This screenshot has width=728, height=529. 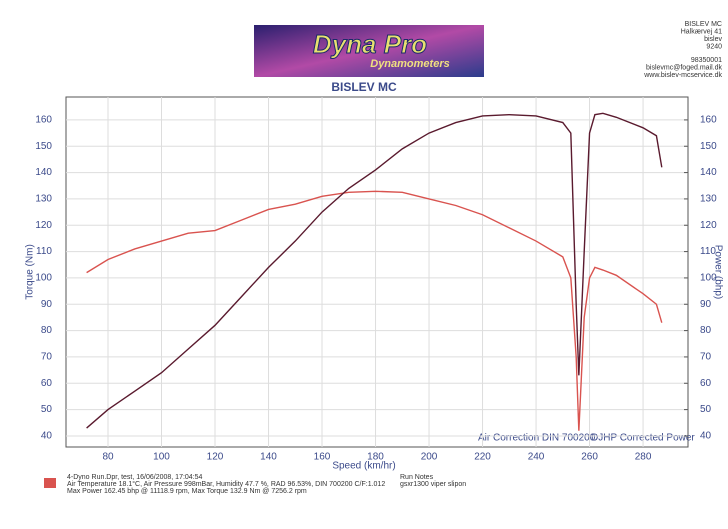 What do you see at coordinates (322, 457) in the screenshot?
I see `x-tick-label: 160` at bounding box center [322, 457].